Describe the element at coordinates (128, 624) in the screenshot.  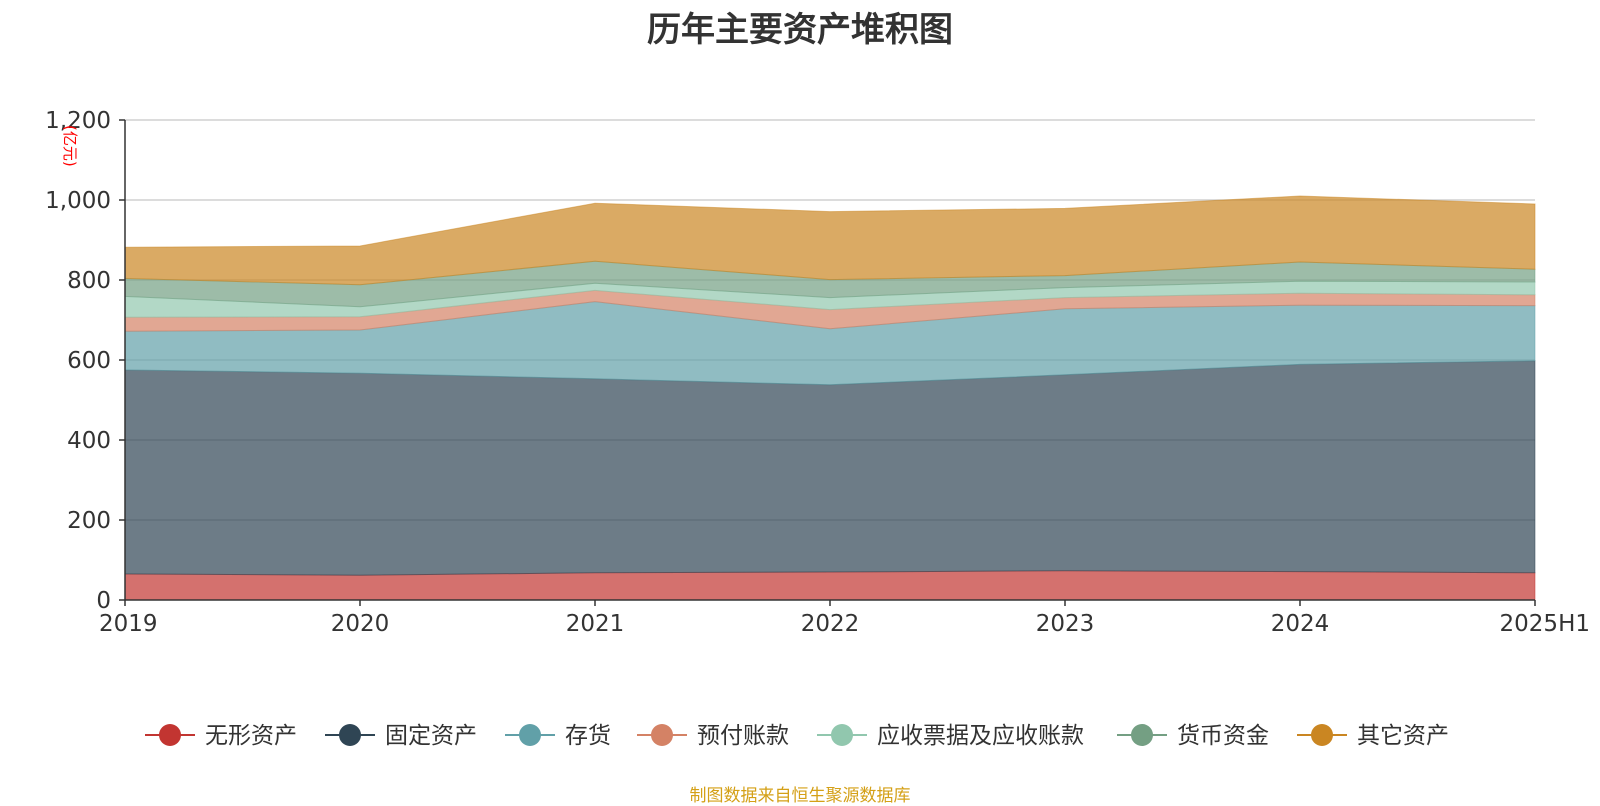
I see `x-tick-label: 2019` at that location.